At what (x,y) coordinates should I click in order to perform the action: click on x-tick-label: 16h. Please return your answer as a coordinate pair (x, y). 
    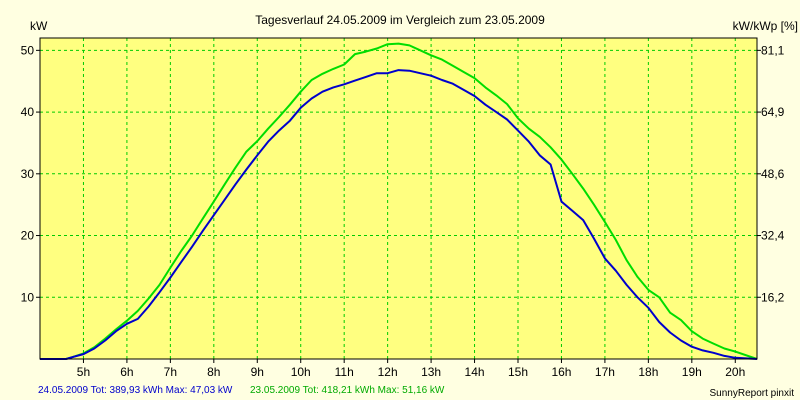
    Looking at the image, I should click on (561, 372).